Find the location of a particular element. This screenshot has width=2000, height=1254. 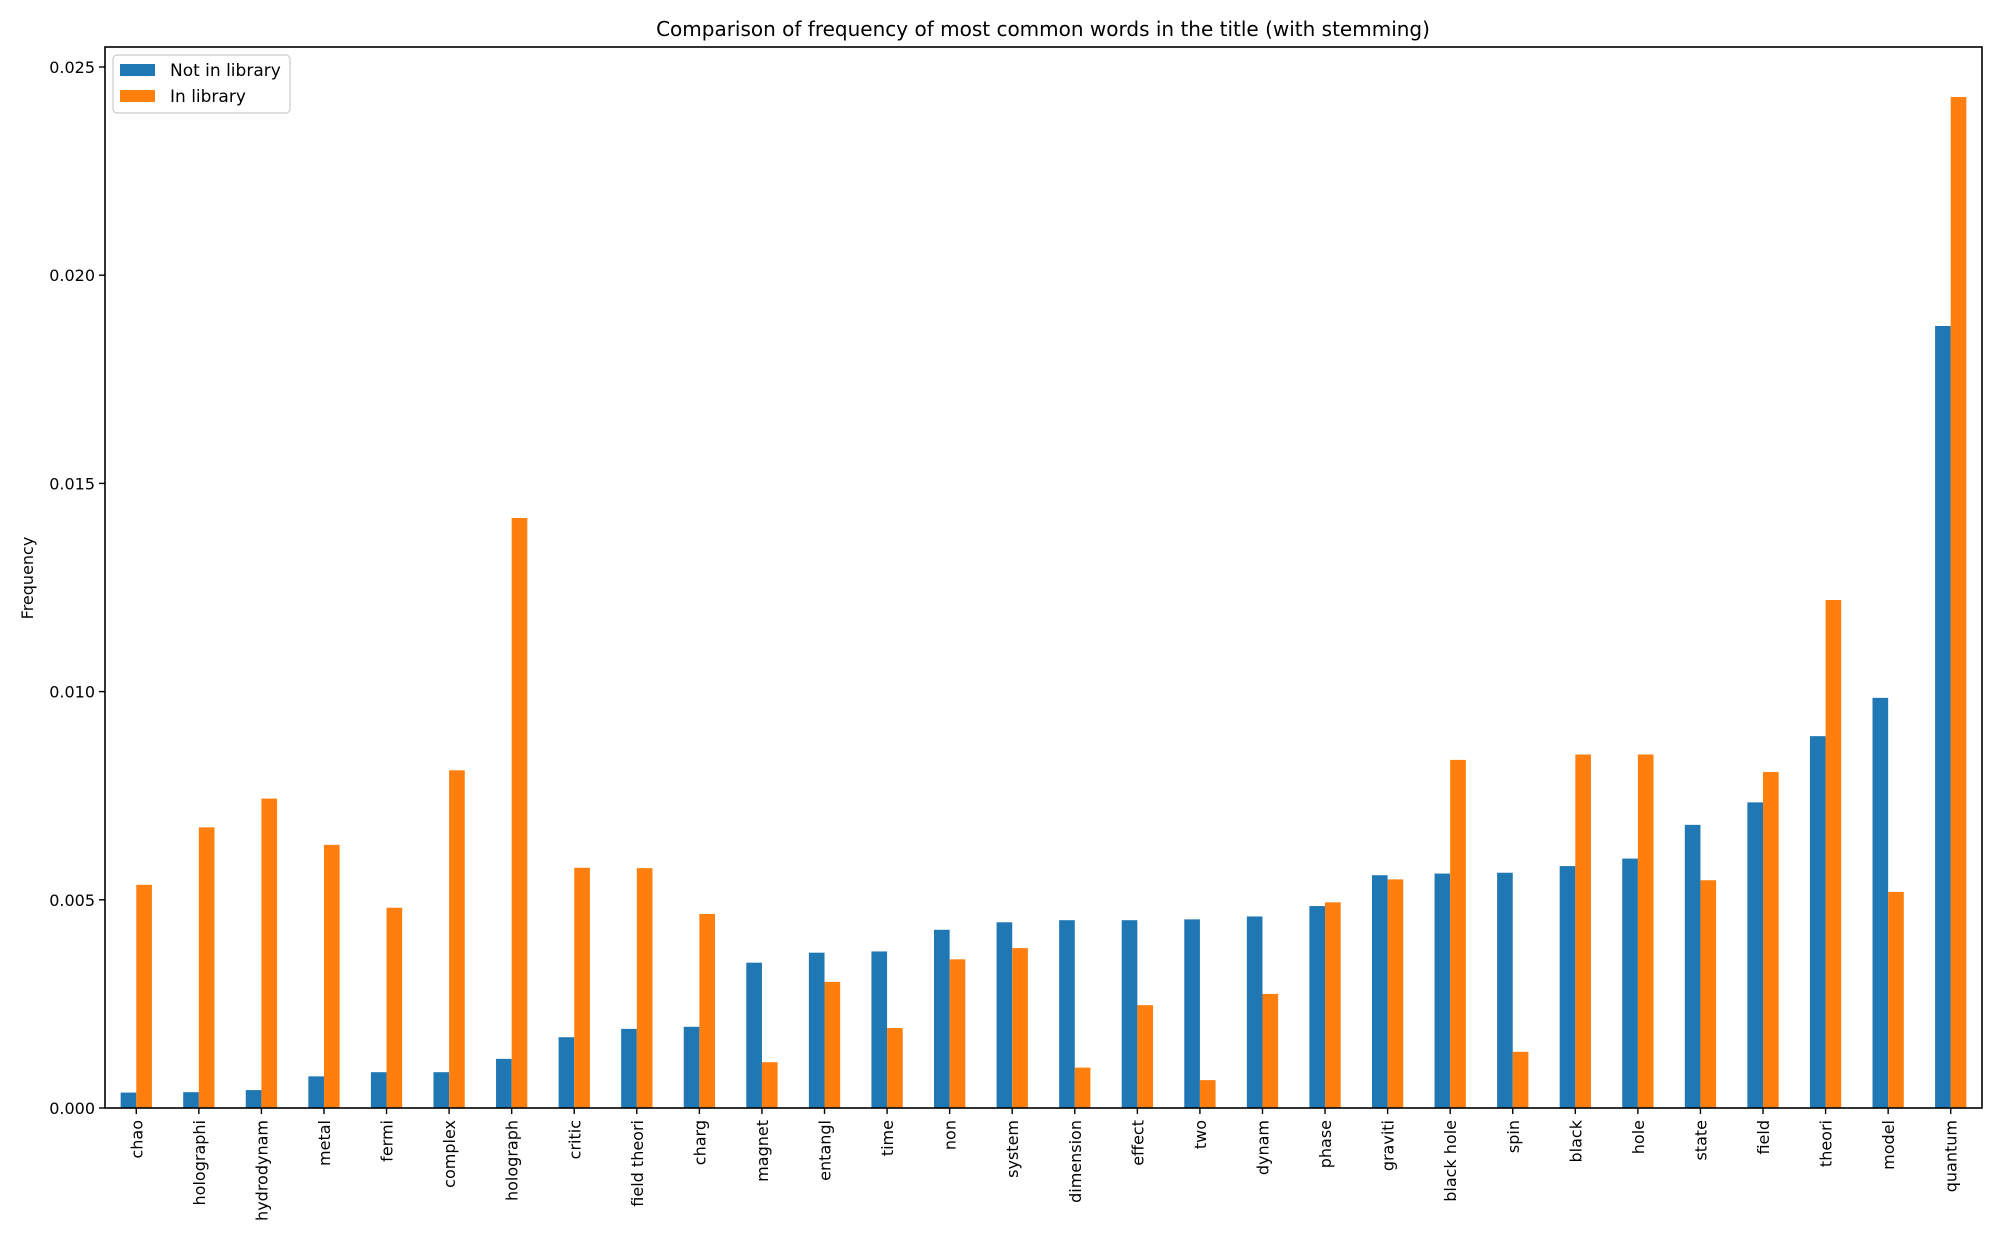

y-axis: 0.000 0.005 0.010 0.015 0.020 0.025 is located at coordinates (77, 588).